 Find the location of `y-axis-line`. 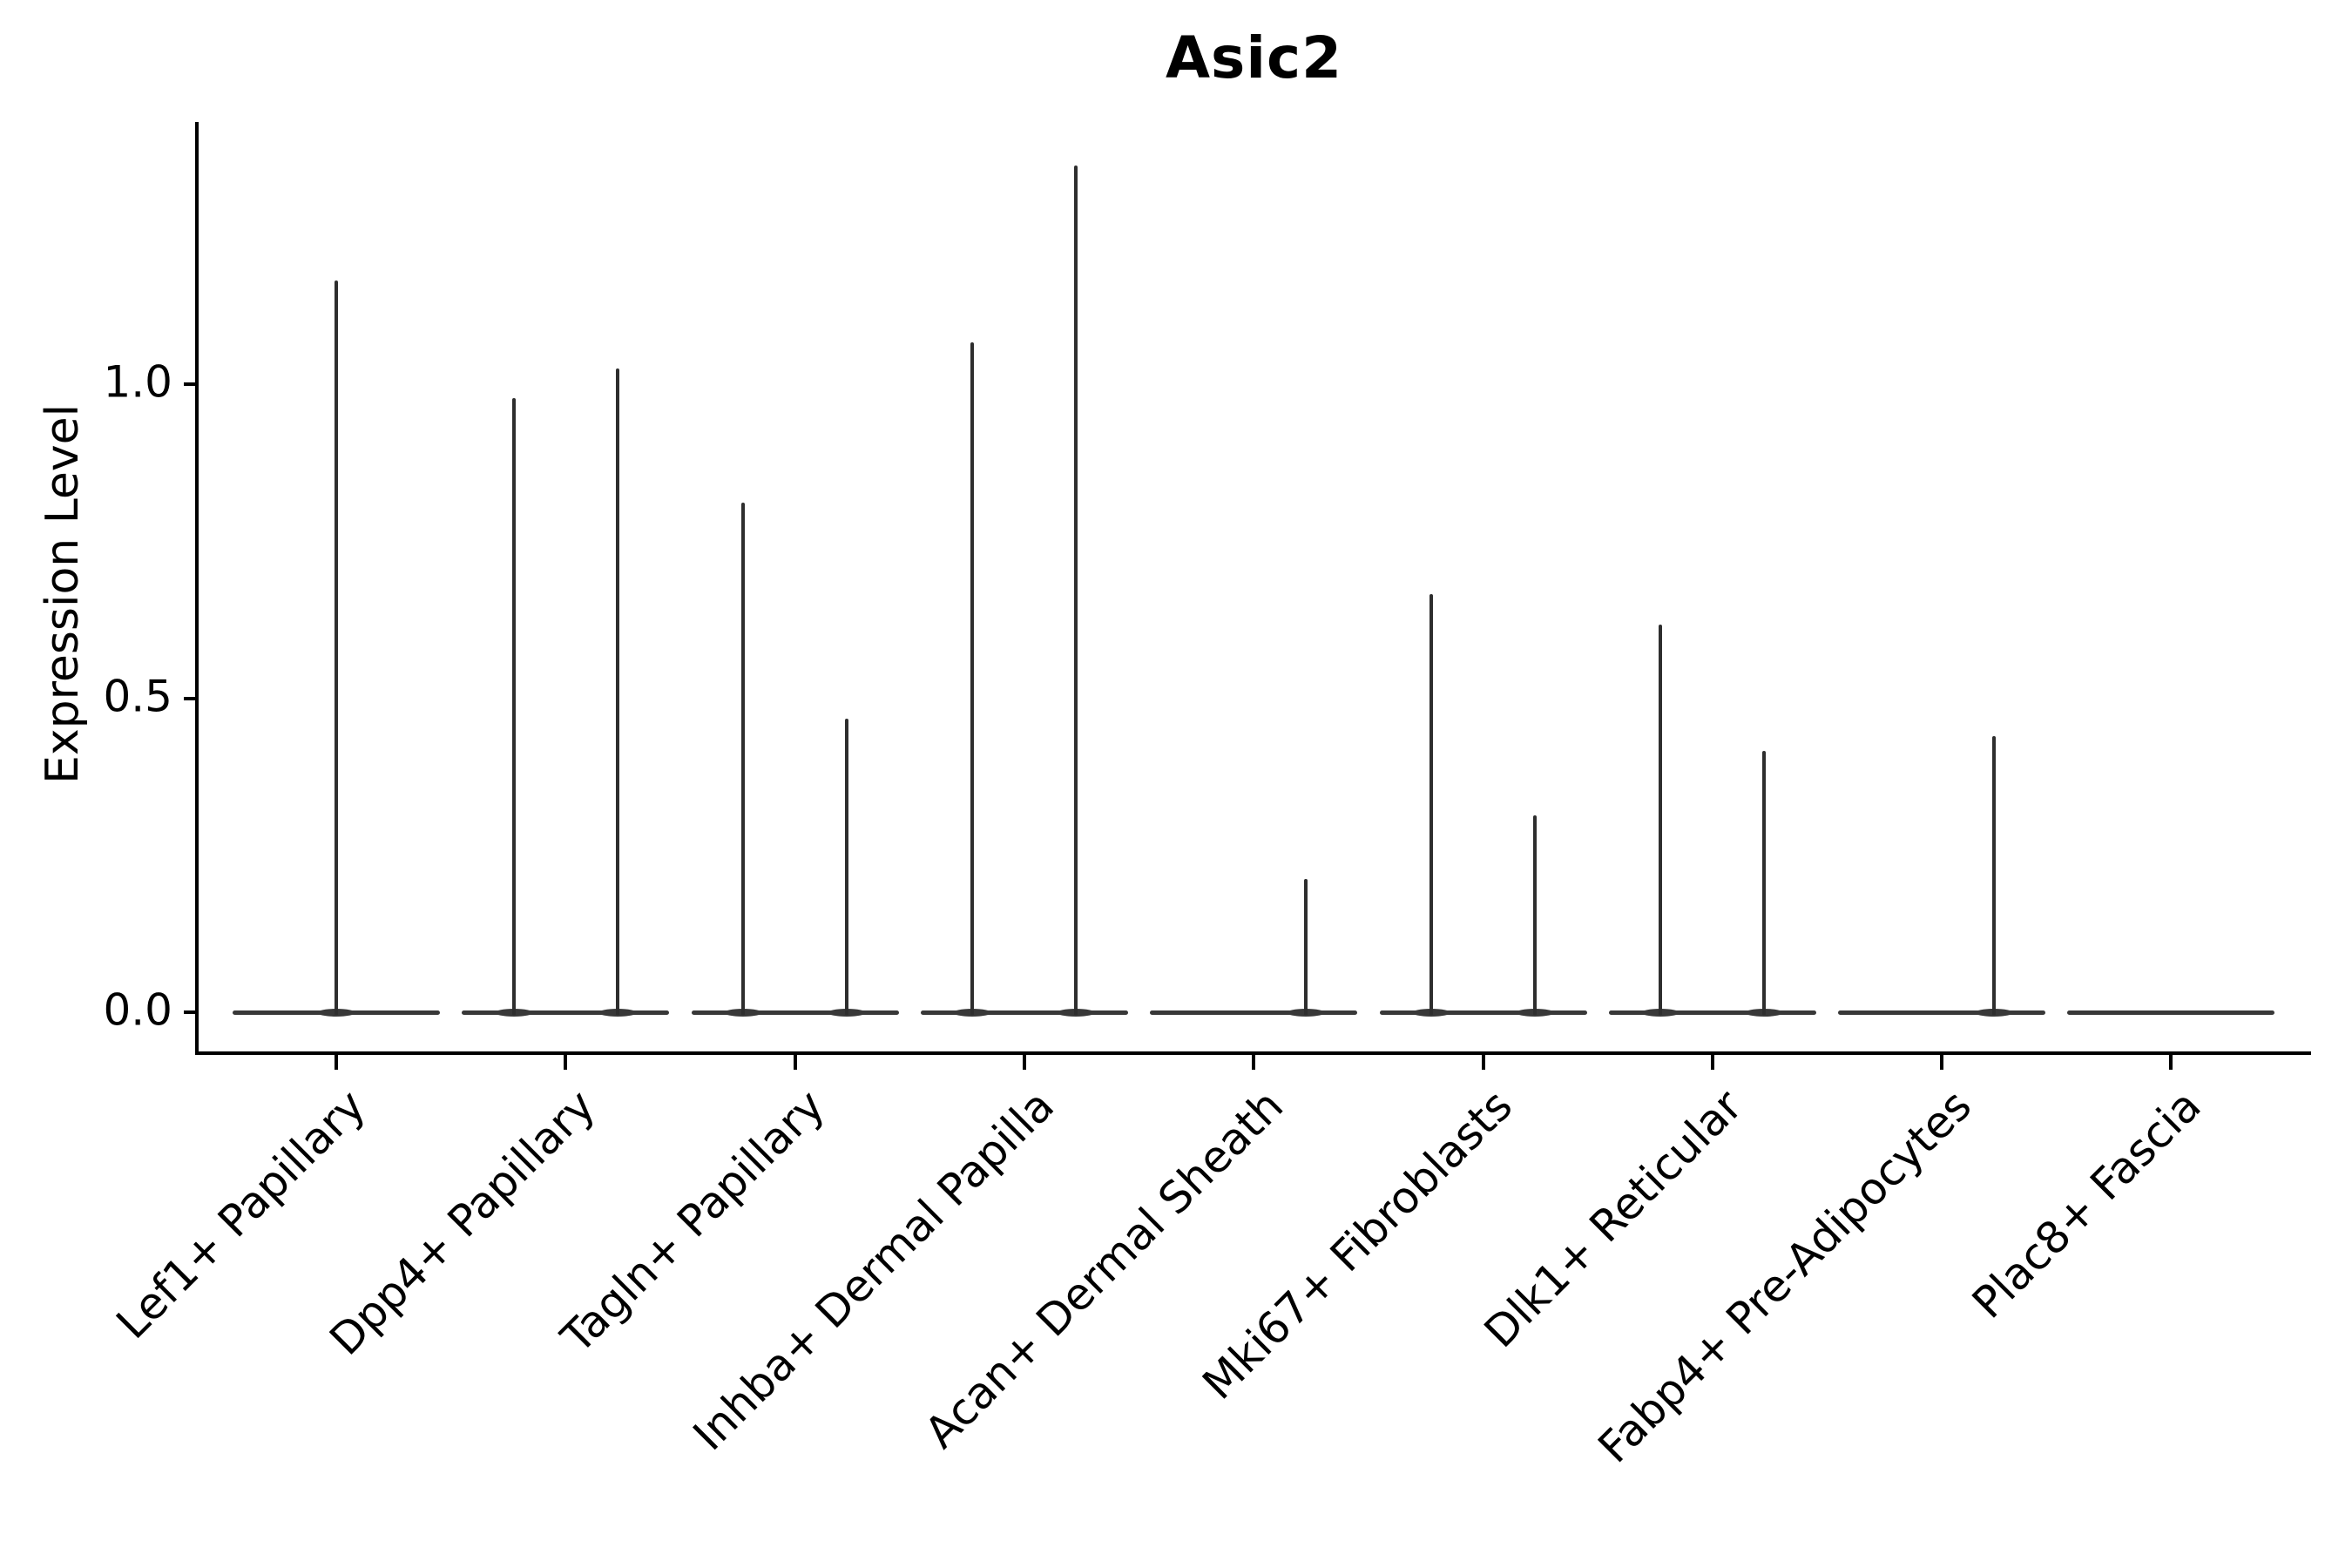

y-axis-line is located at coordinates (197, 588).